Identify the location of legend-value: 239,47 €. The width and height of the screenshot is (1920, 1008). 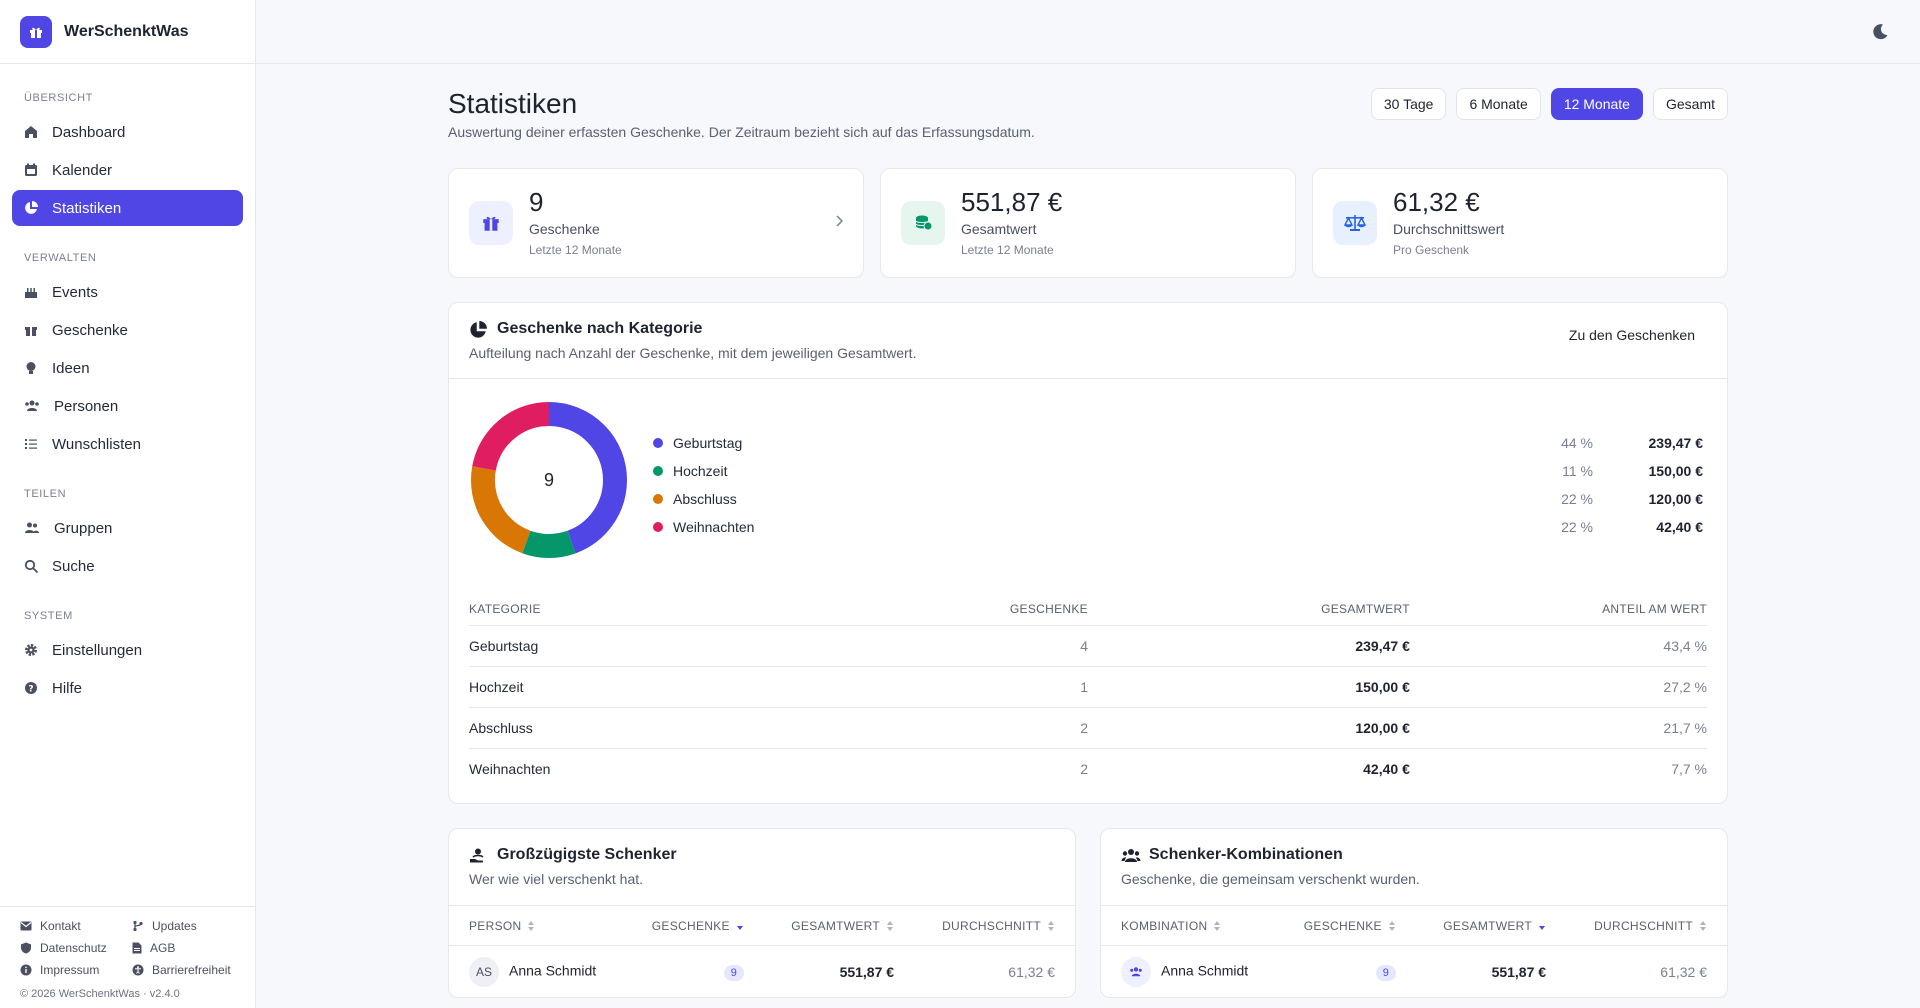
(1676, 443).